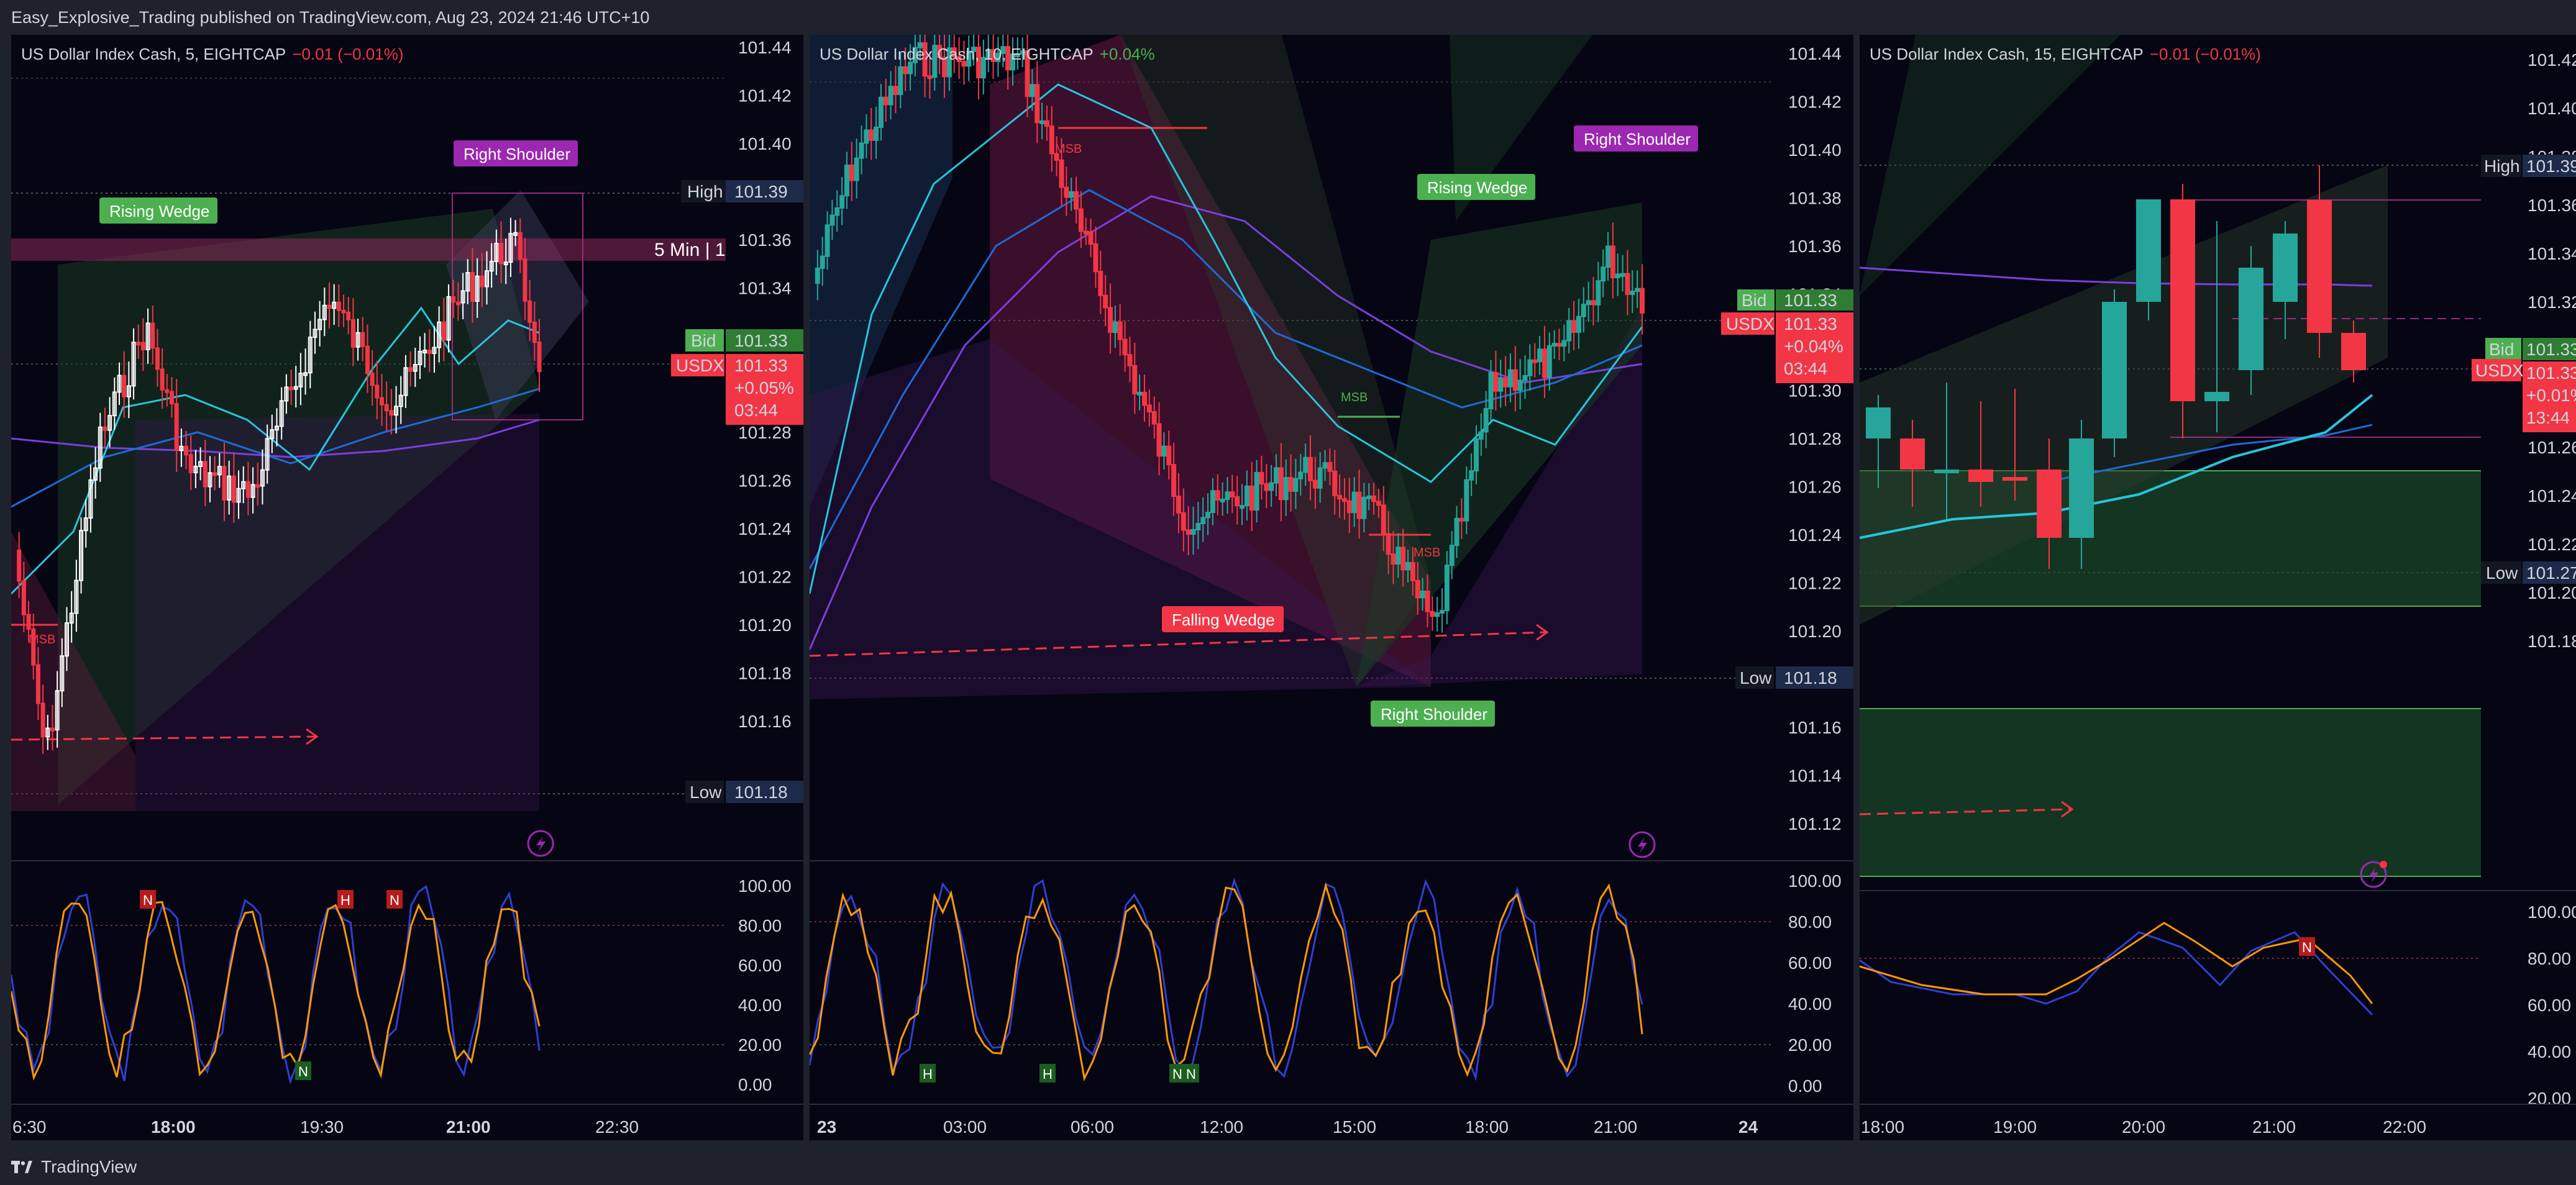 The image size is (2576, 1185). I want to click on symbol-title: US Dollar Index Cash, 5, EIGHTCAP, so click(153, 54).